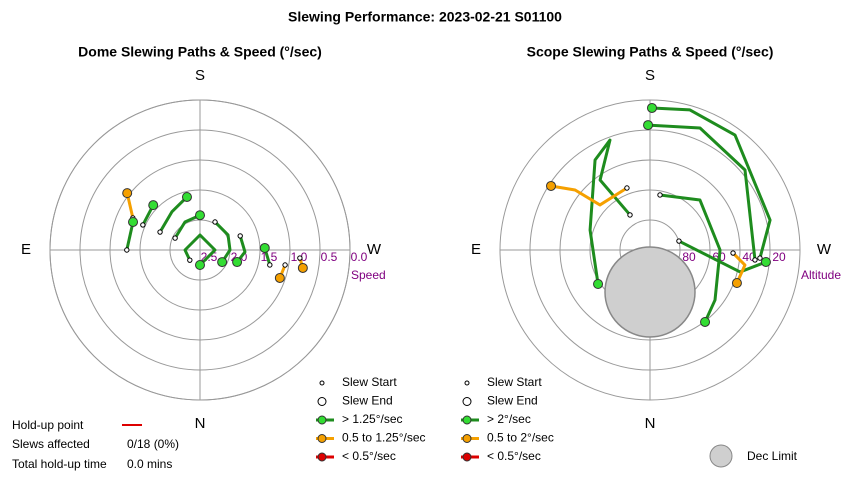 The height and width of the screenshot is (480, 850). I want to click on dec-limit-swatch, so click(721, 456).